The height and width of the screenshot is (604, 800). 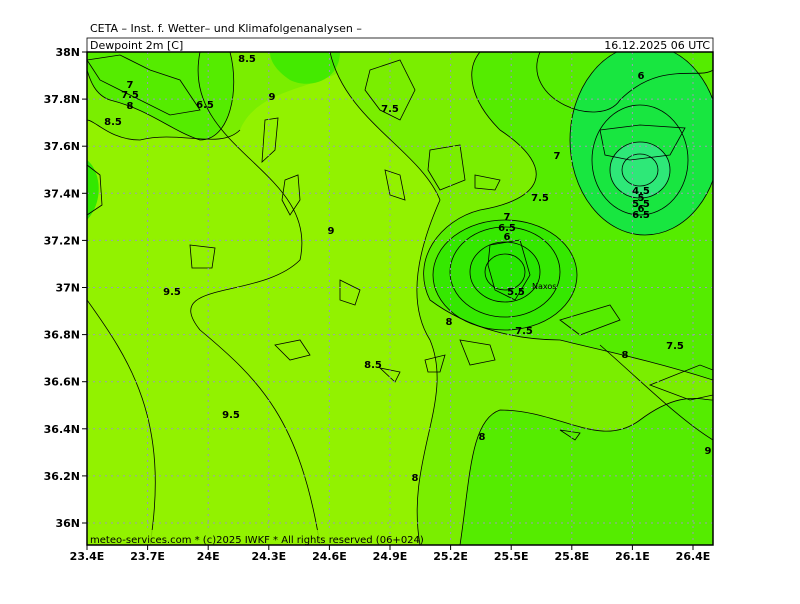 I want to click on contour-label: 5, so click(x=641, y=198).